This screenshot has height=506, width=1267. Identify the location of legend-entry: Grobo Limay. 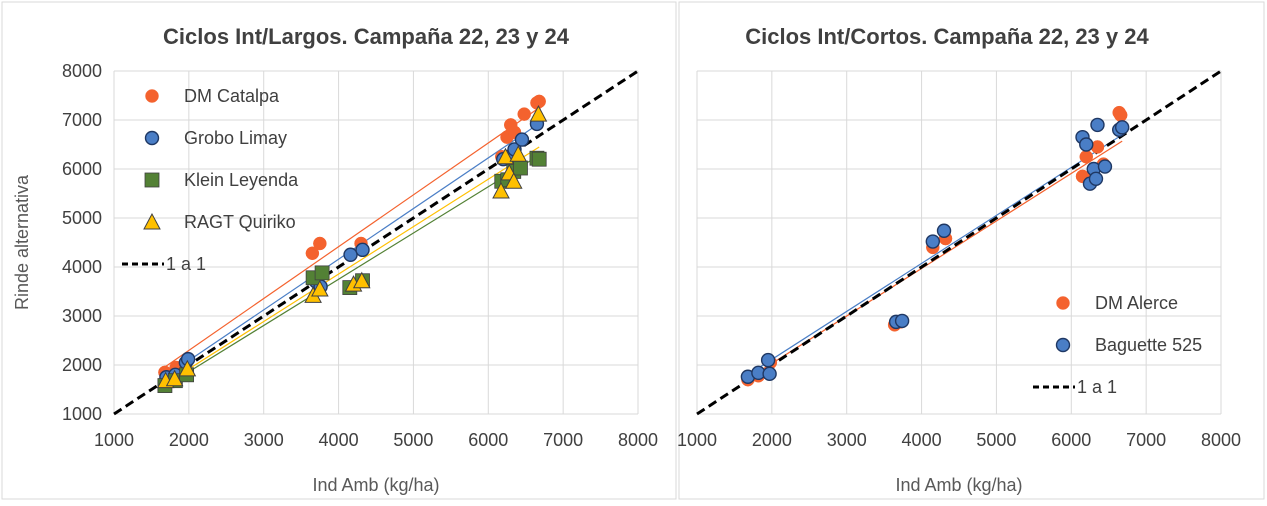
(215, 138).